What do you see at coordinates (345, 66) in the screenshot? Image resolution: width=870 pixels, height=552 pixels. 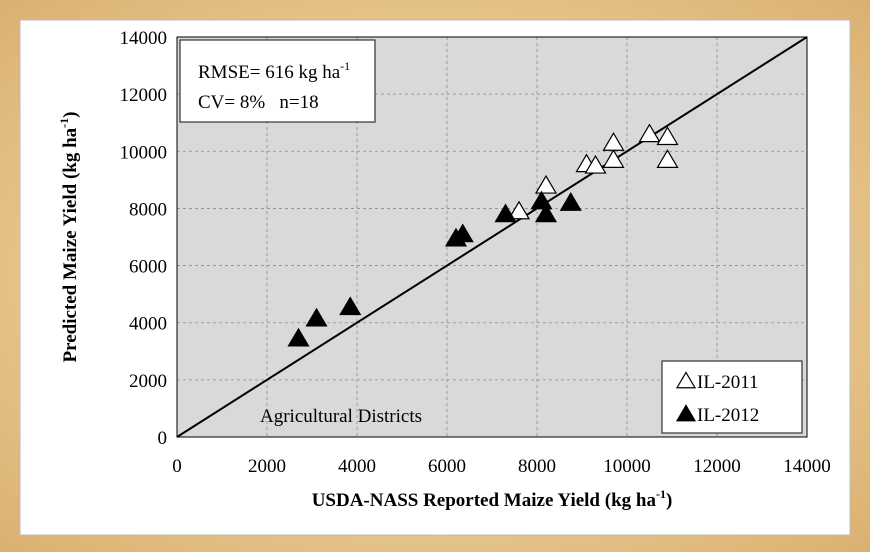 I see `annotation-sup: -1` at bounding box center [345, 66].